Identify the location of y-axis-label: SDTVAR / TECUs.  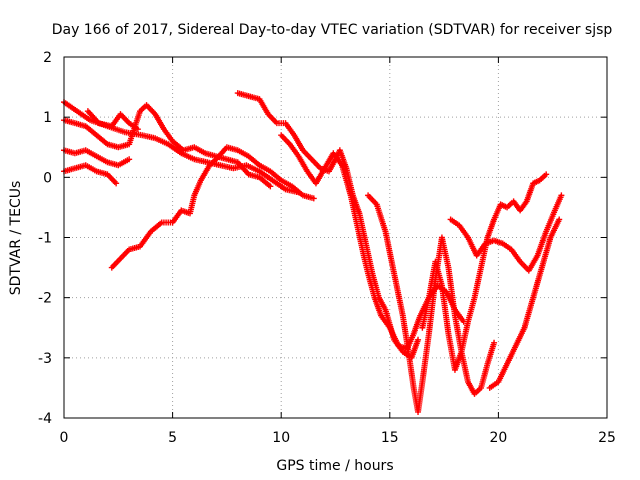
(16, 238).